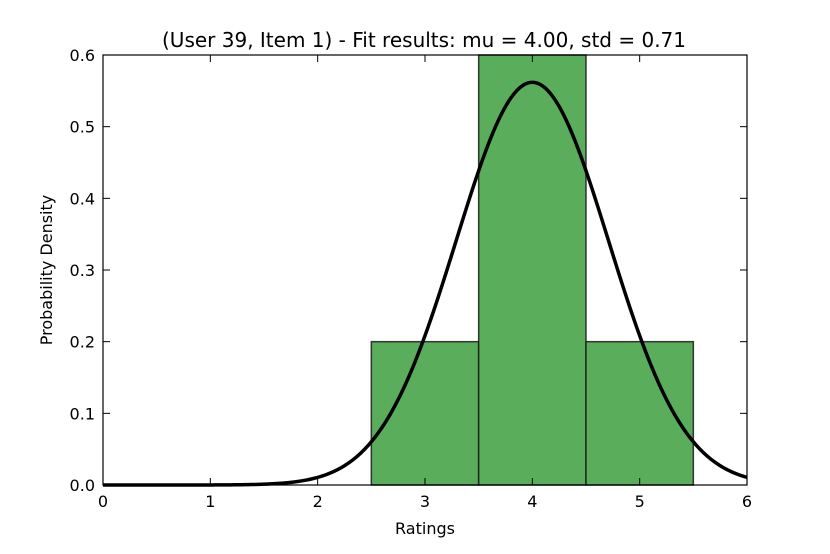  What do you see at coordinates (82, 342) in the screenshot?
I see `y-tick-label: 0.2` at bounding box center [82, 342].